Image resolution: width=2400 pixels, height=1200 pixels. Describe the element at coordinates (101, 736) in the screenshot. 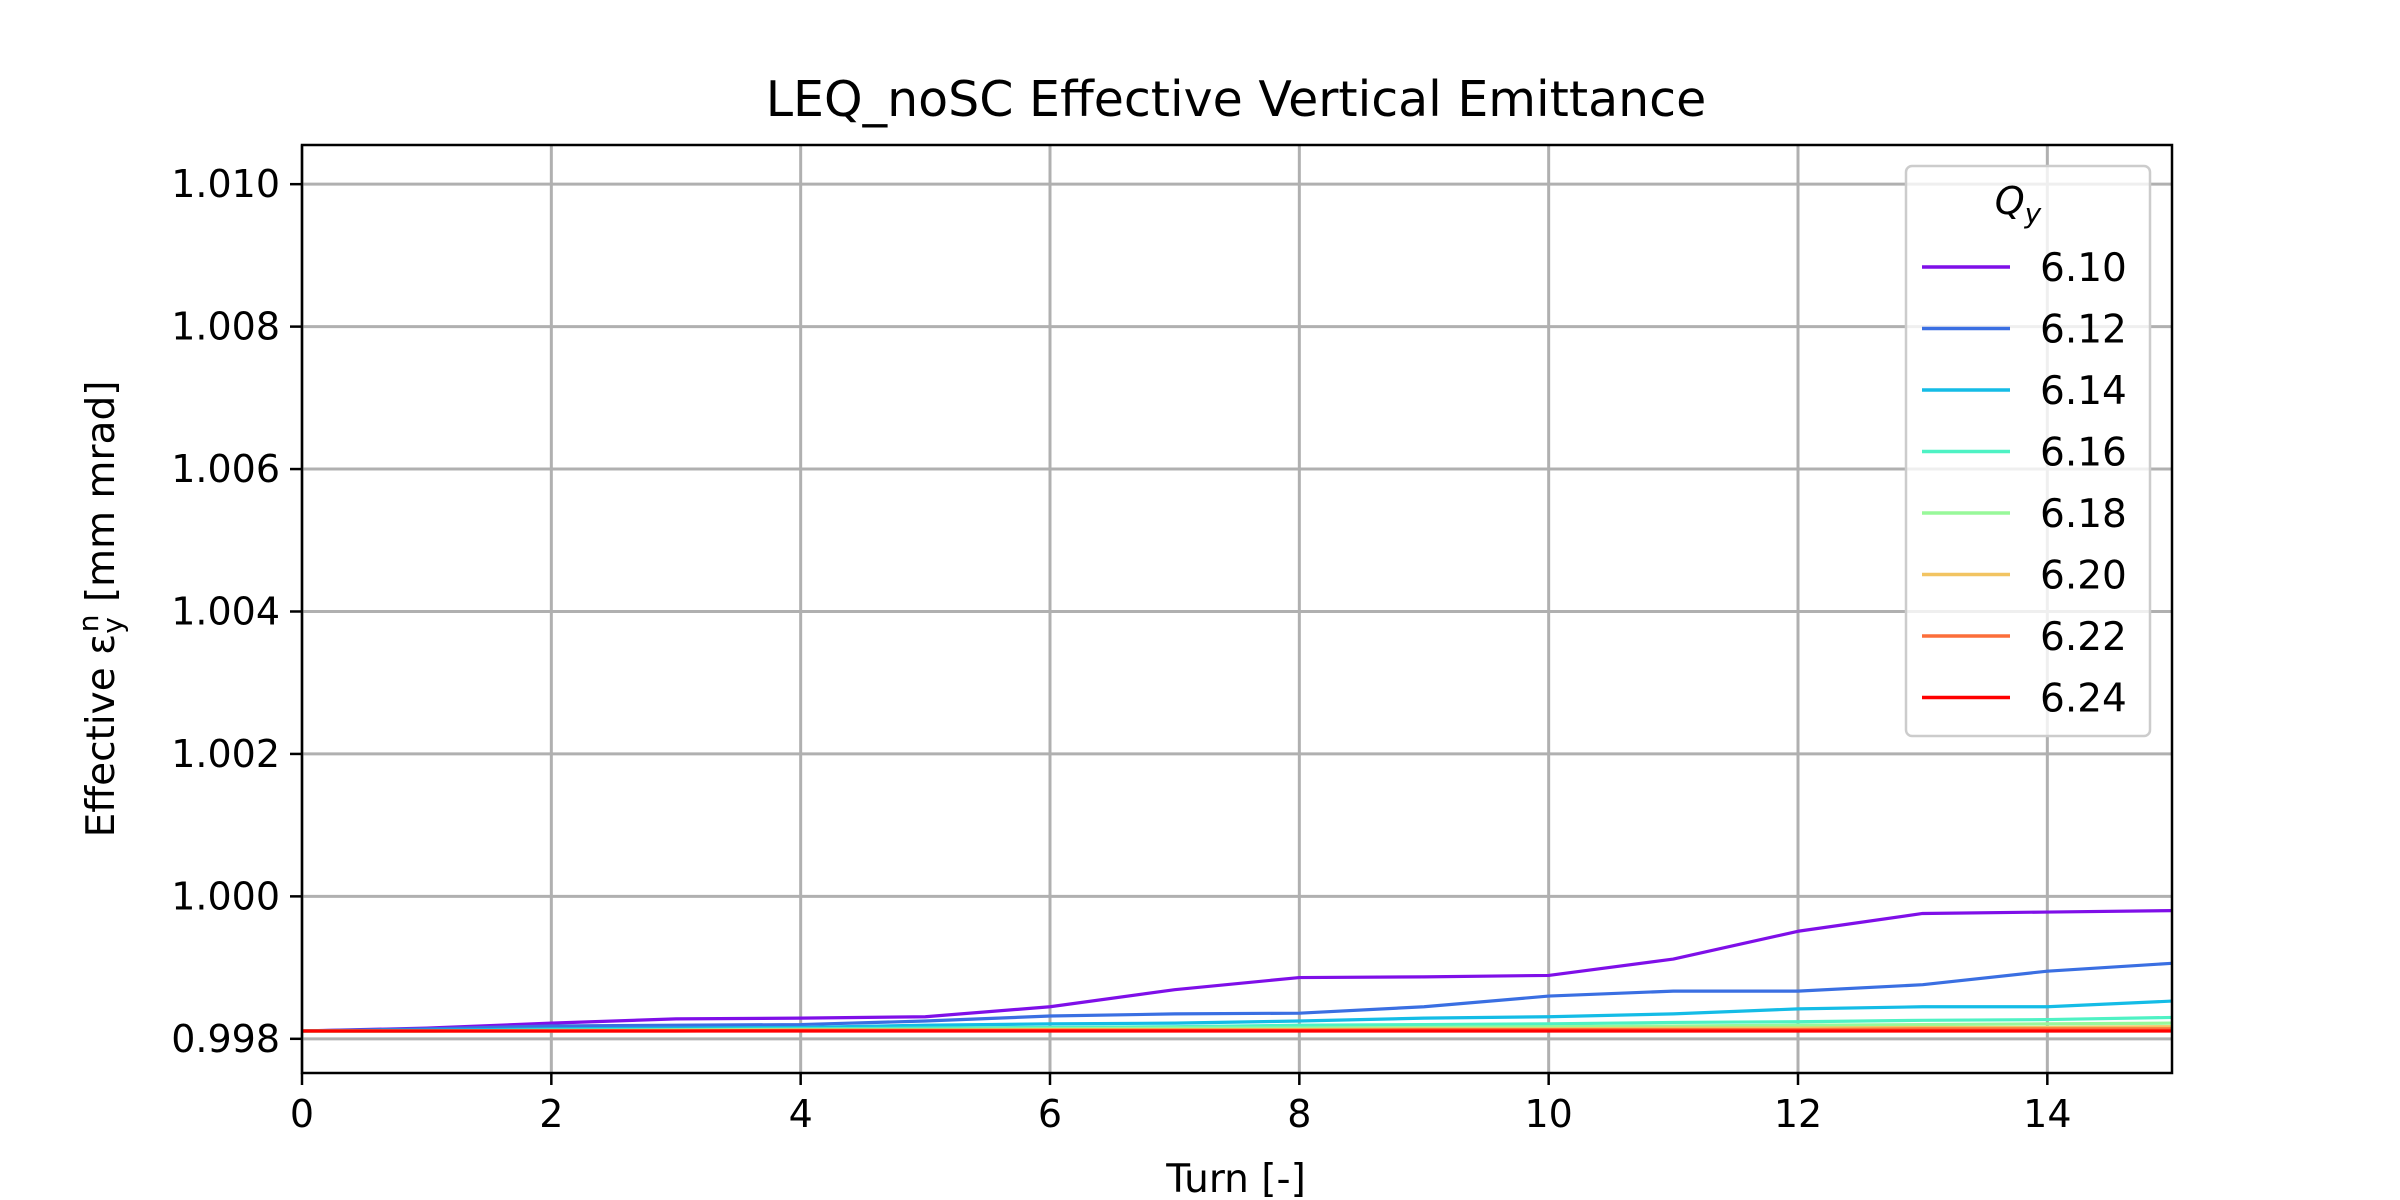

I see `y-axis-label-main: Effective ε` at that location.